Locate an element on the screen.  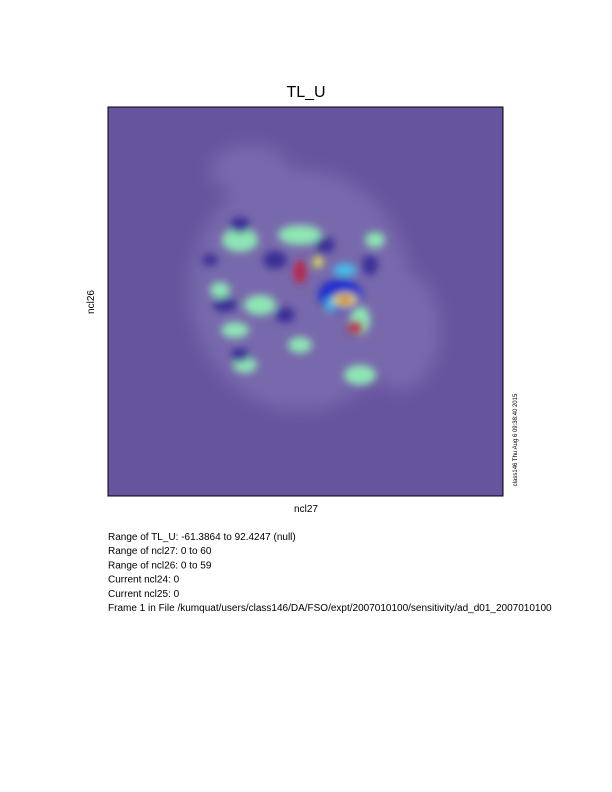
x-axis-label: ncl27 is located at coordinates (306, 509).